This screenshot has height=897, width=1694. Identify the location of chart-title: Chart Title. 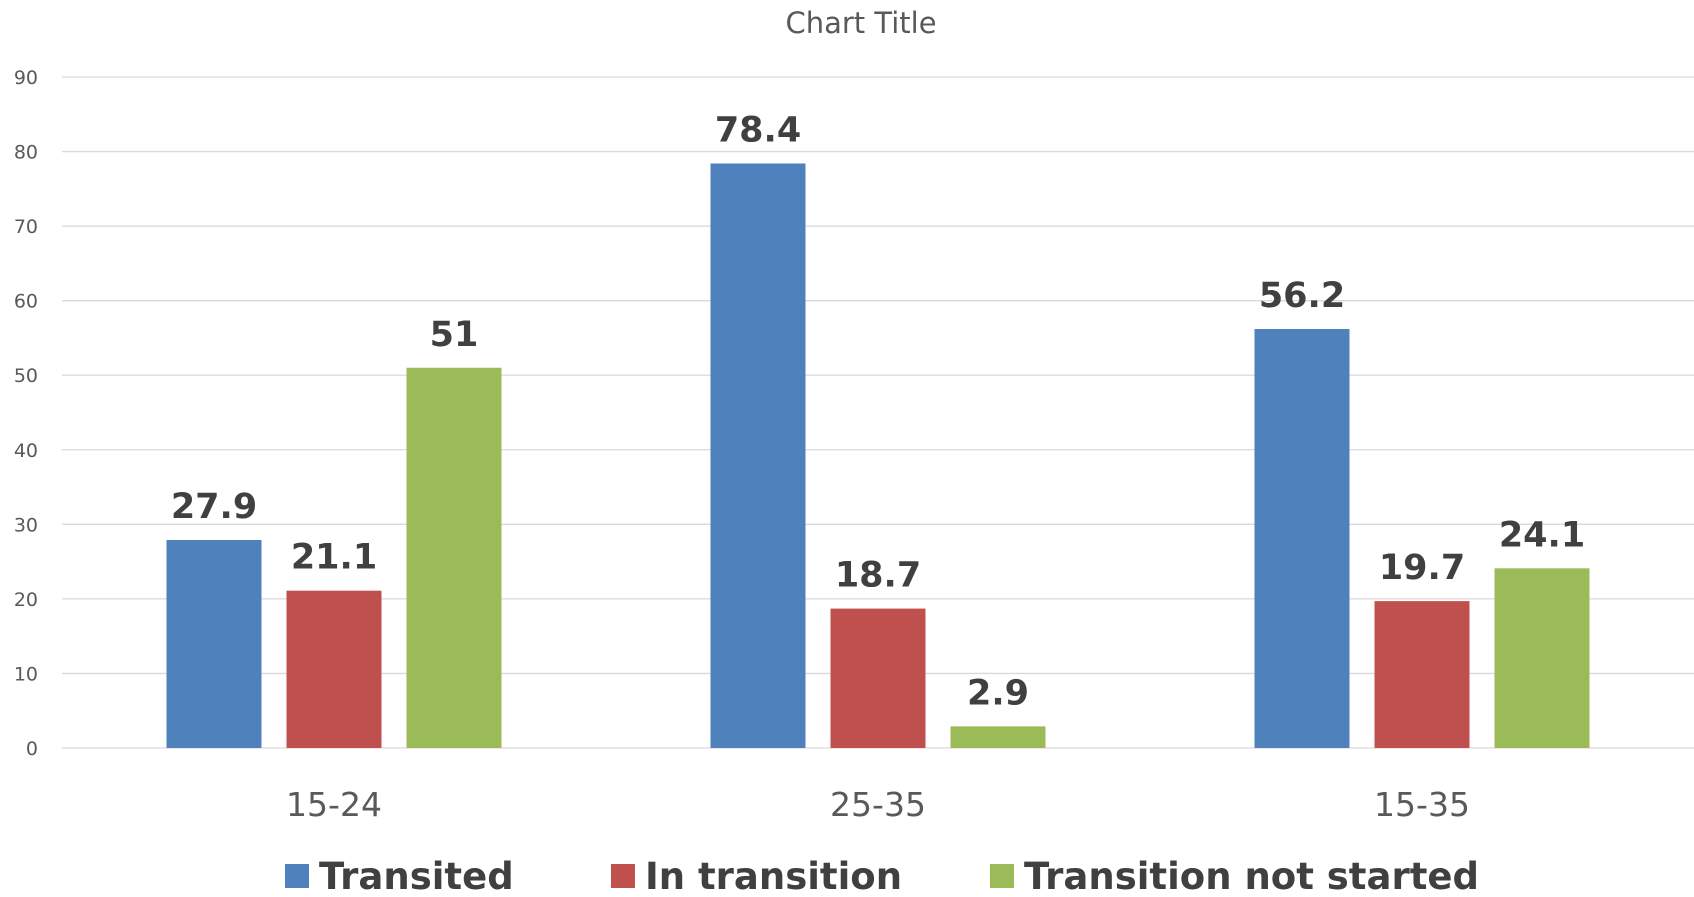
(860, 23).